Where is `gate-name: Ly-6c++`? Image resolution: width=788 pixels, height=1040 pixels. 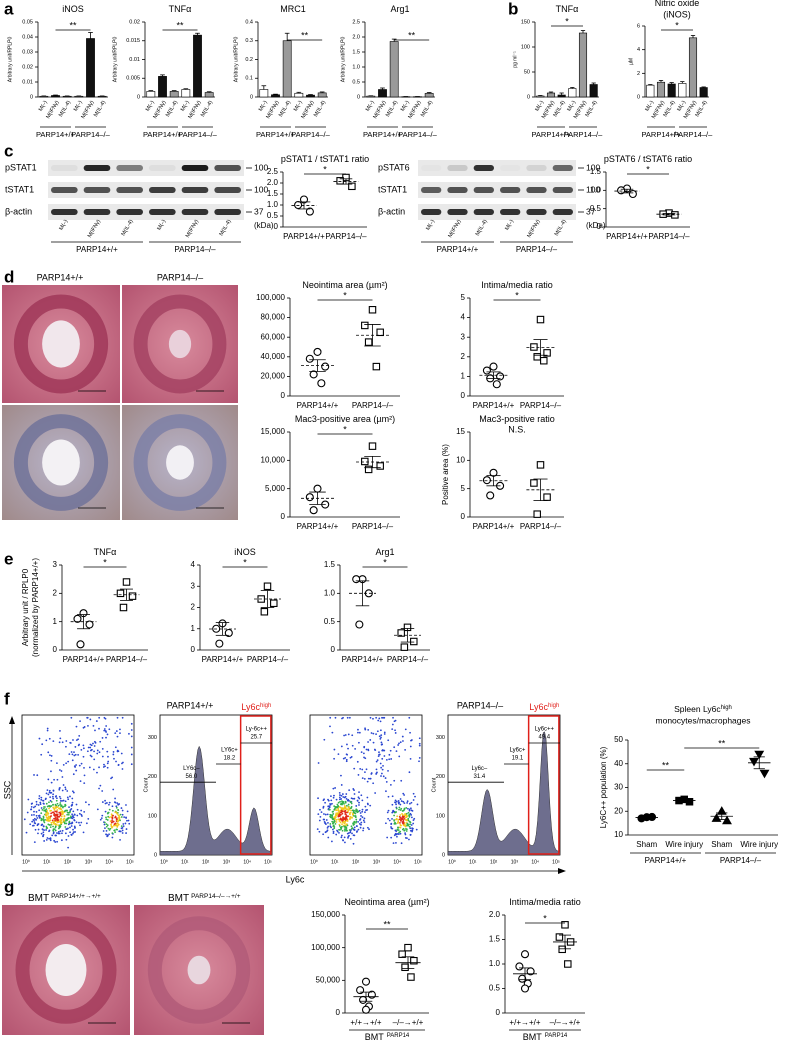 gate-name: Ly-6c++ is located at coordinates (257, 730).